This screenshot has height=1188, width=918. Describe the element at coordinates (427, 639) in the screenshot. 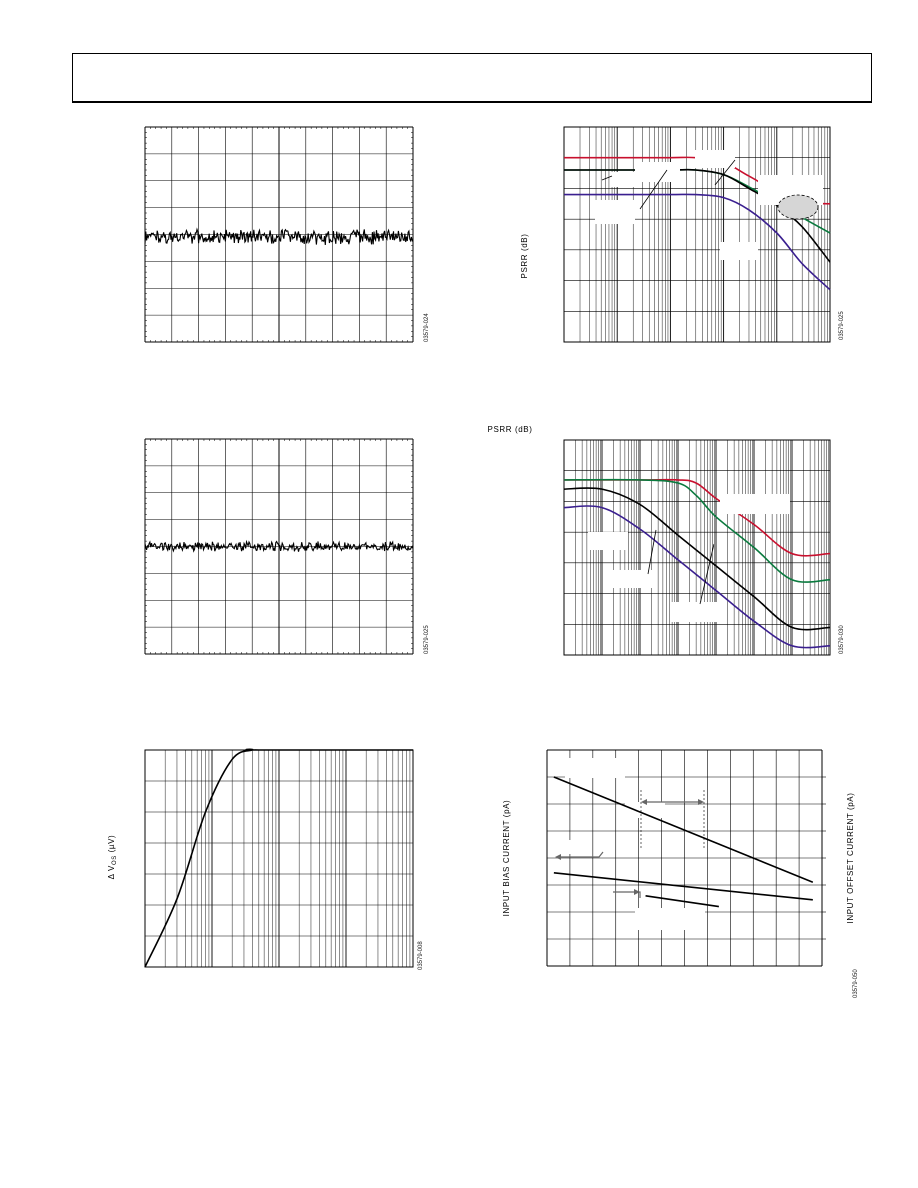

I see `noise_mid-figure-id: 03579-025` at that location.